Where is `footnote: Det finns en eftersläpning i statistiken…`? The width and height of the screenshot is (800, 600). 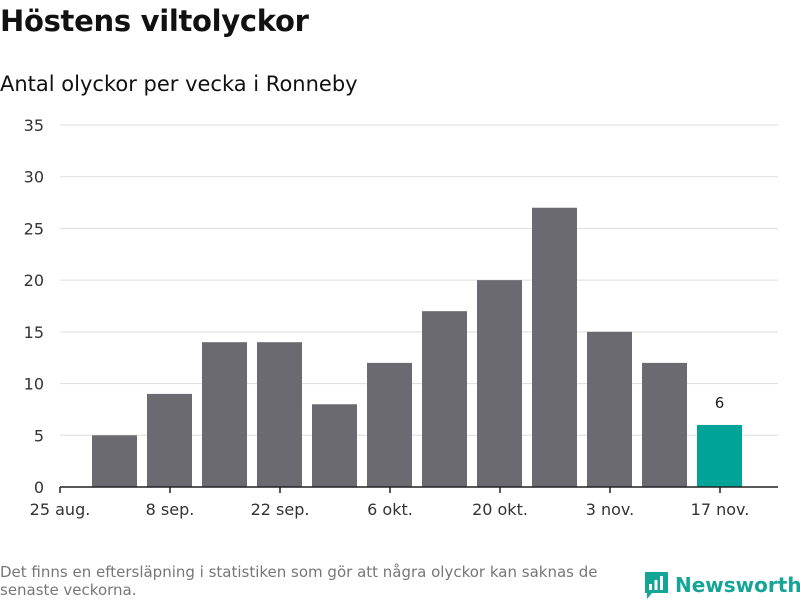
footnote: Det finns en eftersläpning i statistiken… is located at coordinates (299, 581).